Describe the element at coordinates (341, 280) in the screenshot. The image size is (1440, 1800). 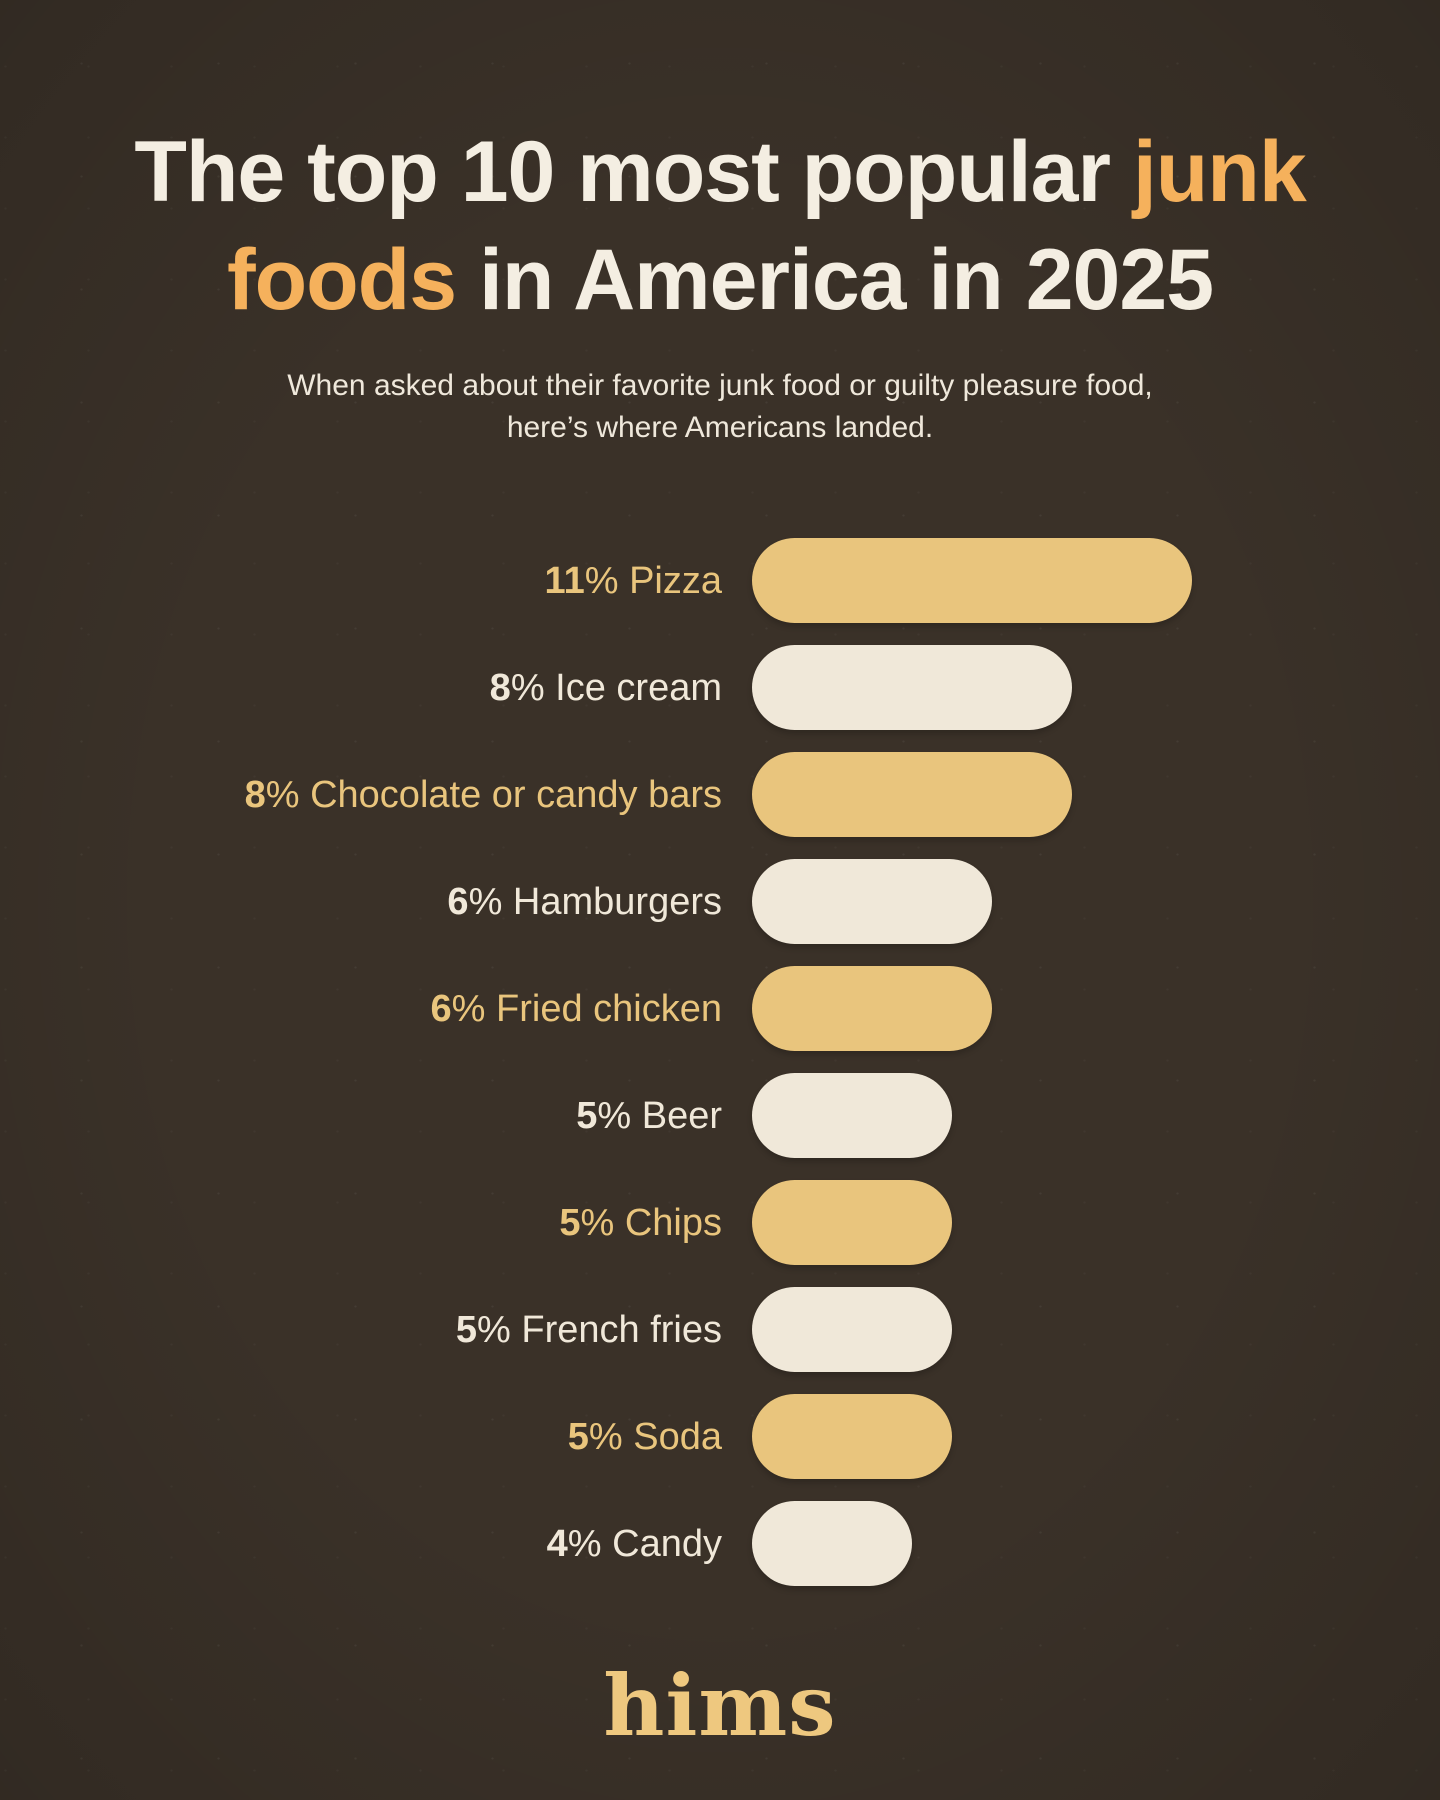
I see `title-highlight-foods: foods` at that location.